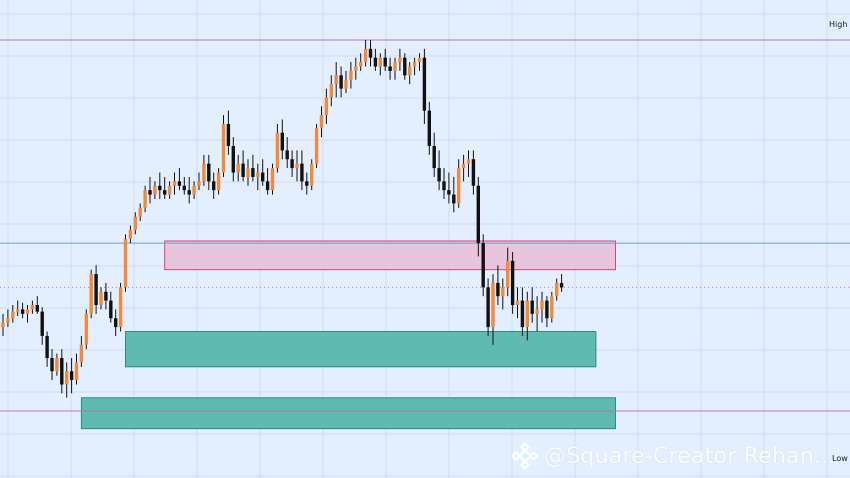 The width and height of the screenshot is (850, 478). What do you see at coordinates (525, 456) in the screenshot?
I see `binance-logo-icon` at bounding box center [525, 456].